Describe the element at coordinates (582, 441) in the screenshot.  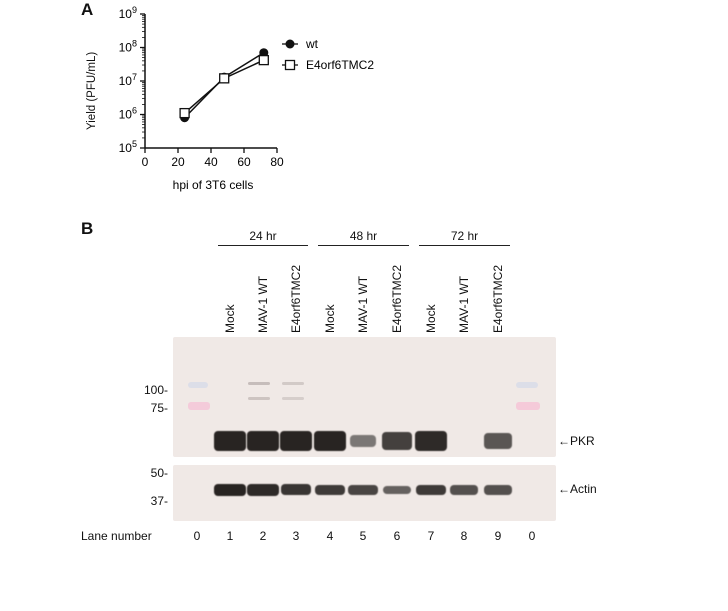
I see `pkr-label-text: PKR` at that location.